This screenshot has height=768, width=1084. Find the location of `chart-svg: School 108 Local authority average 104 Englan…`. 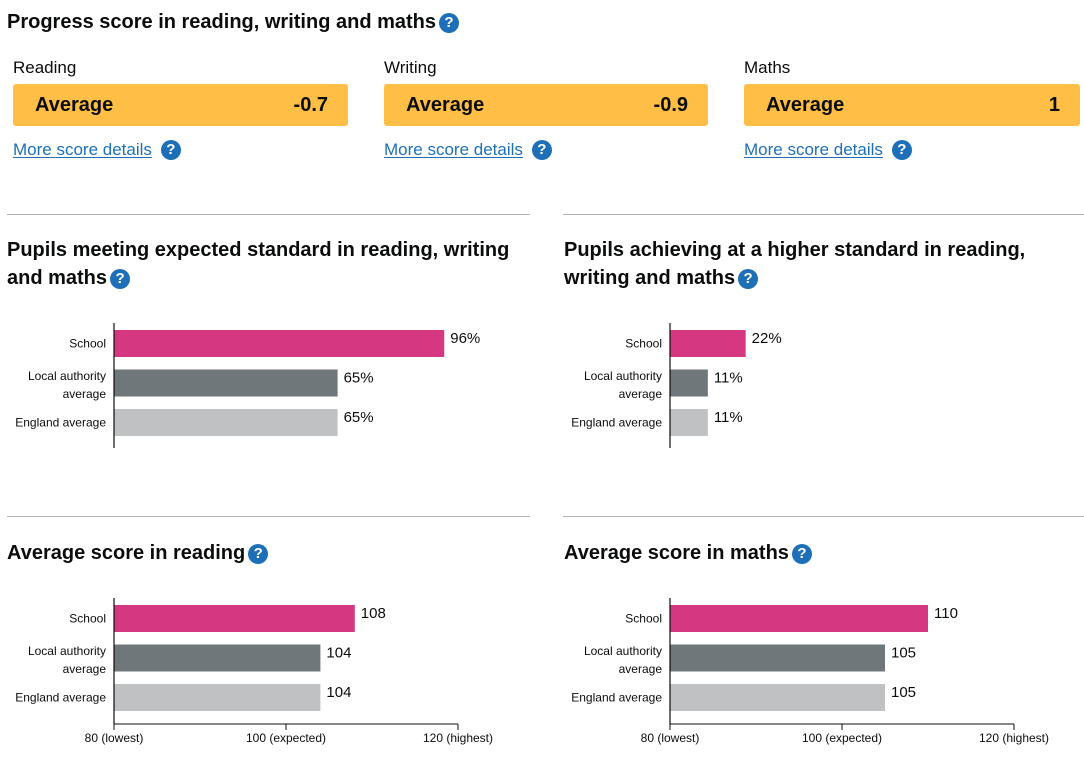

chart-svg: School 108 Local authority average 104 Englan… is located at coordinates (254, 671).